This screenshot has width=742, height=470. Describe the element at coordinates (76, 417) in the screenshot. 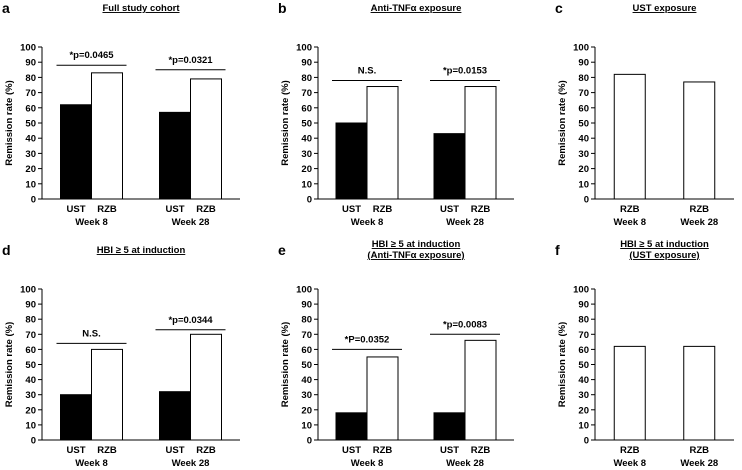

I see `panel-d-bar-week-8-ust` at that location.